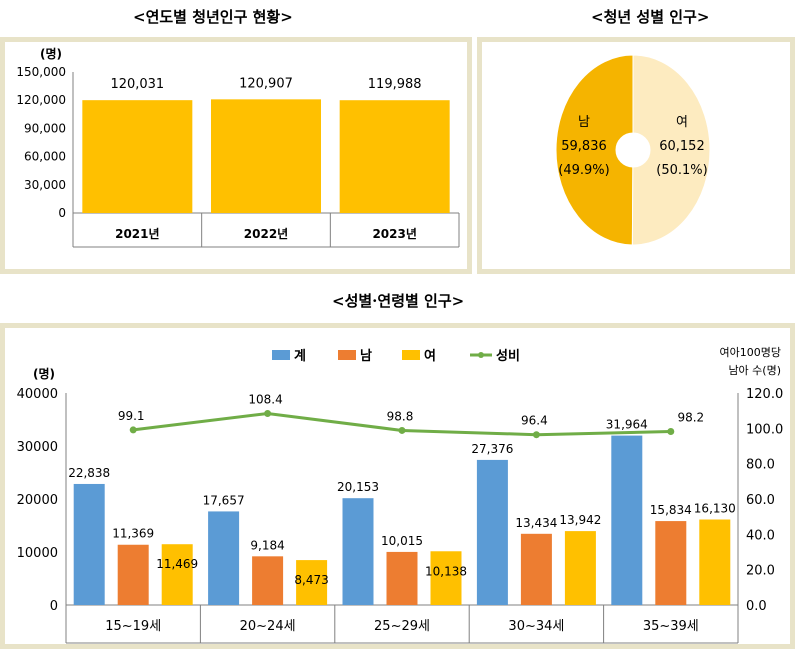 The image size is (795, 649). I want to click on gender-chart-title: <청년 성별 인구>, so click(650, 17).